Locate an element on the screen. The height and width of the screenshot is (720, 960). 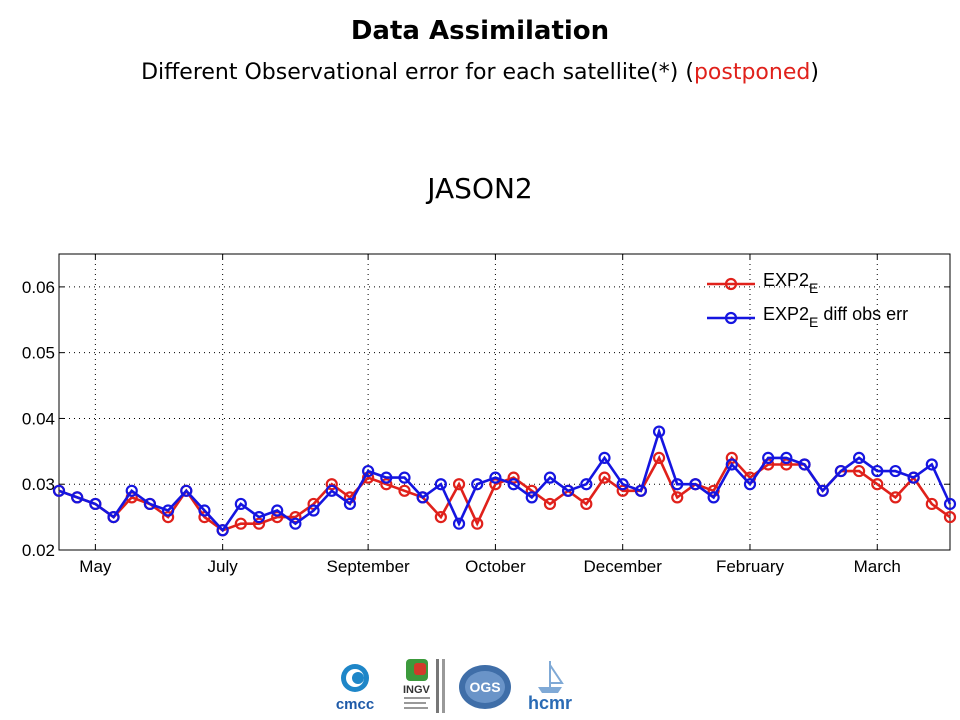
subtitle-highlight: postponed is located at coordinates (752, 72).